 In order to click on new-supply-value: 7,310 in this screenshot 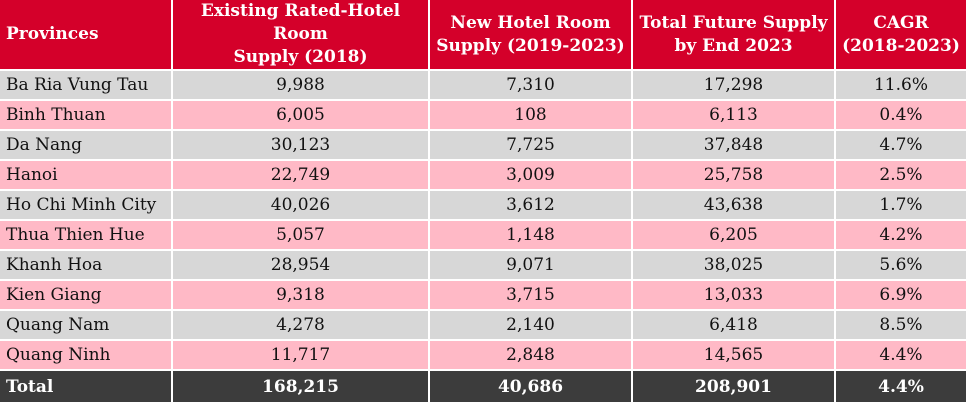, I will do `click(531, 86)`.